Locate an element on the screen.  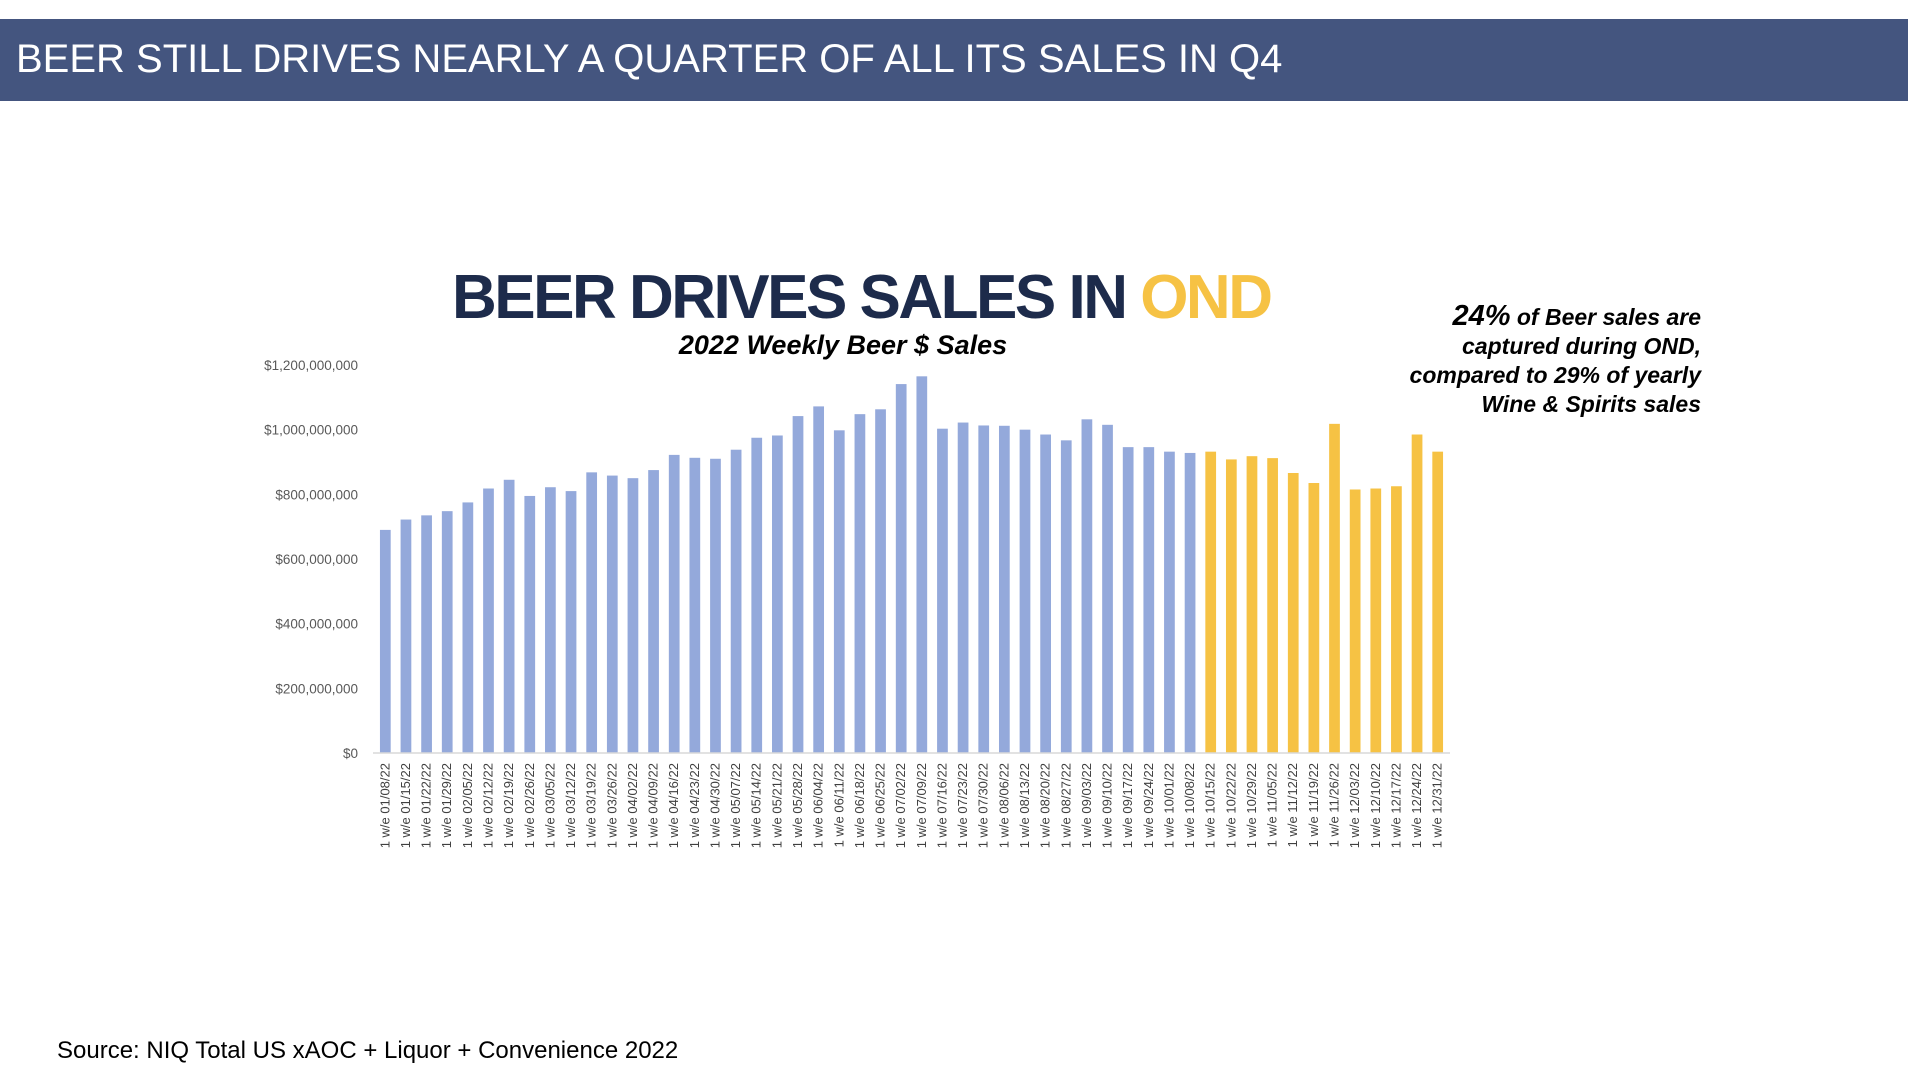
x-tick-label: 1 w/e 06/25/22 is located at coordinates (880, 805).